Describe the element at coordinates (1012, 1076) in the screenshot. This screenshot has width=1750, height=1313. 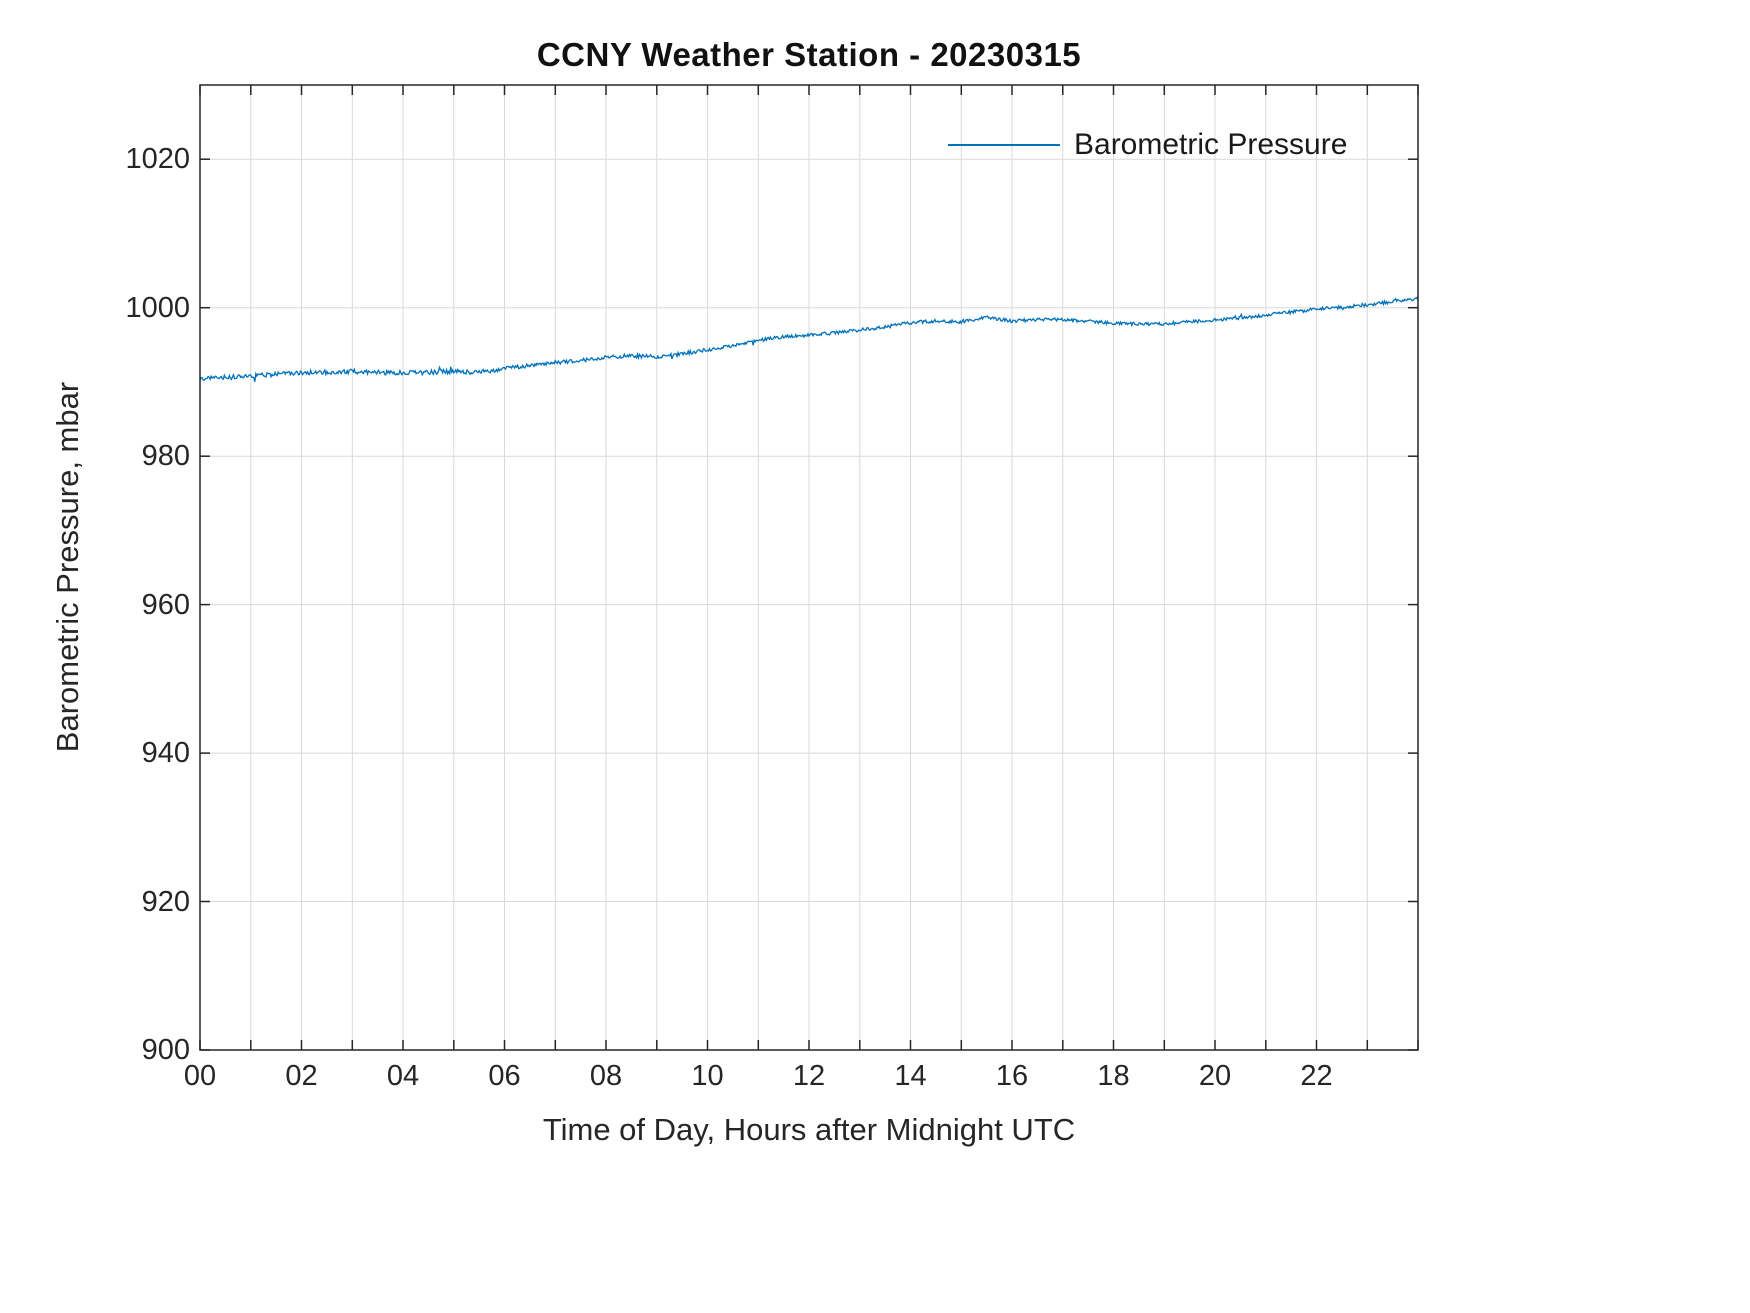
I see `x-tick-label: 16` at that location.